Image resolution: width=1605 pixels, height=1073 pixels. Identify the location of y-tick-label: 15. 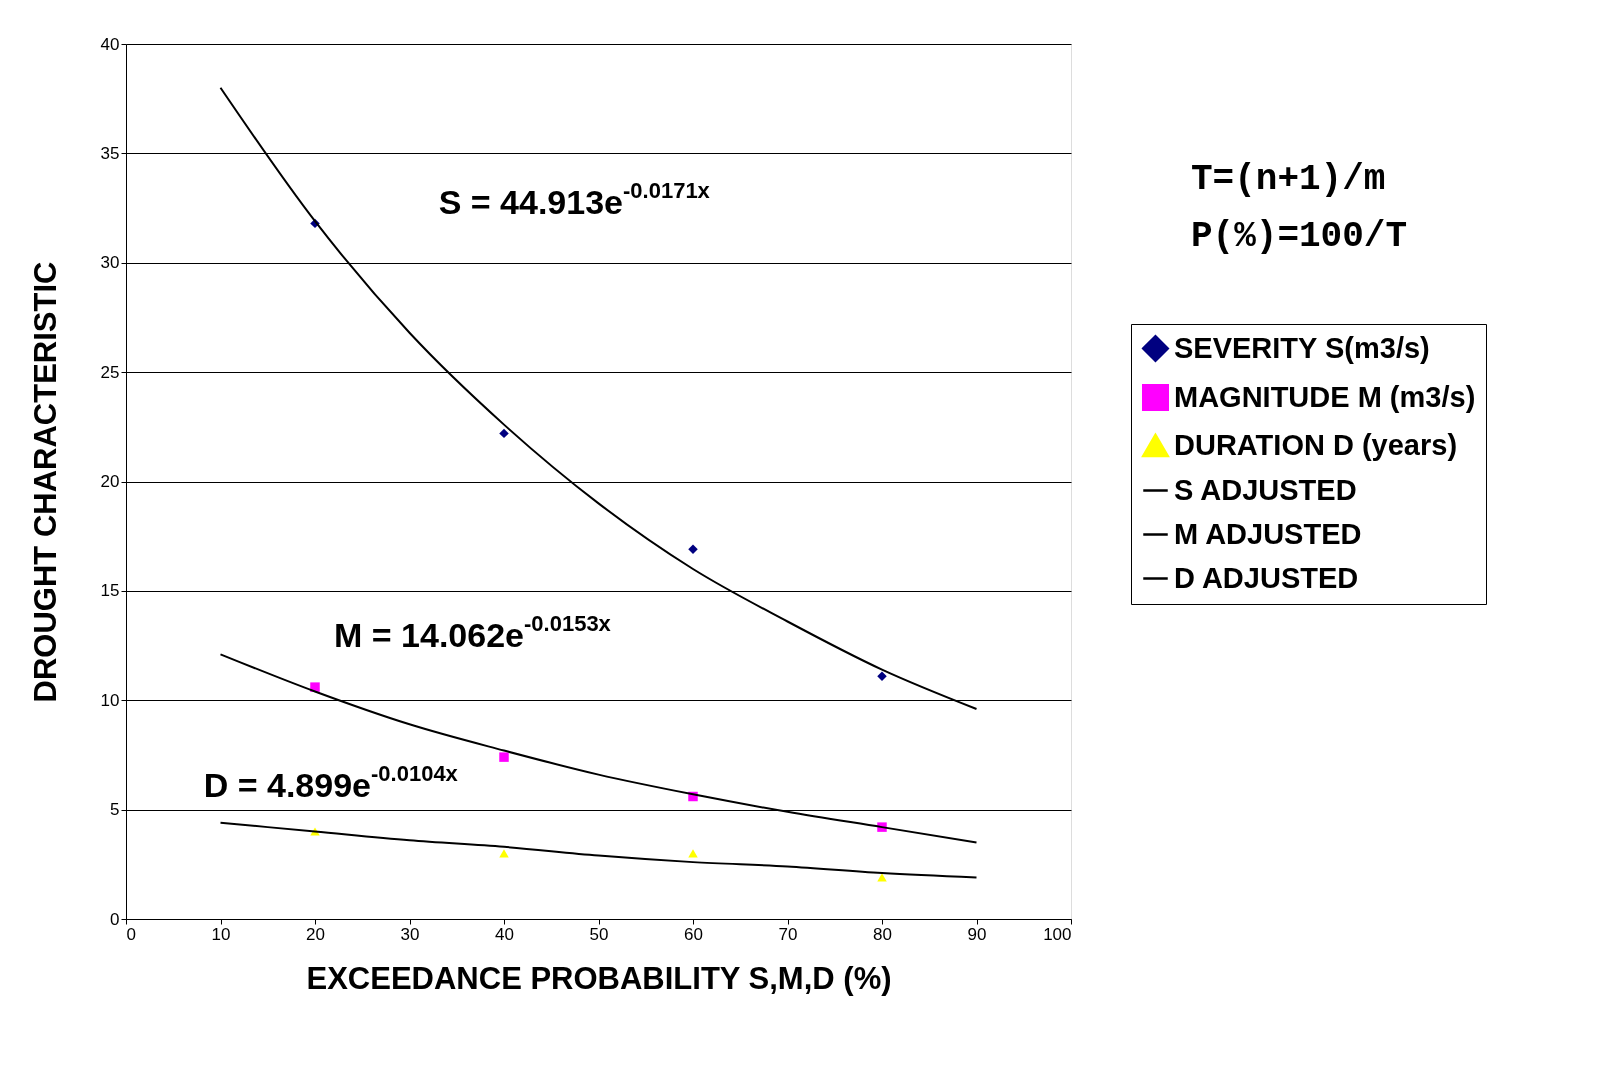
(110, 591).